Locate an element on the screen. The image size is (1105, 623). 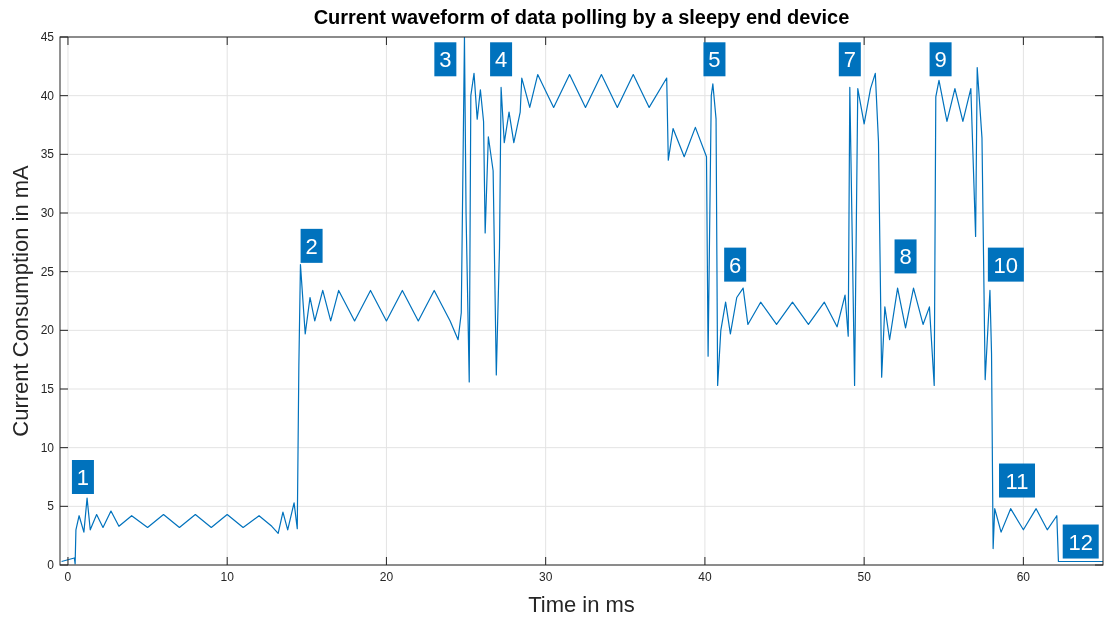
chart-title: Current waveform of data polling by a sleepy end device is located at coordinates (581, 17).